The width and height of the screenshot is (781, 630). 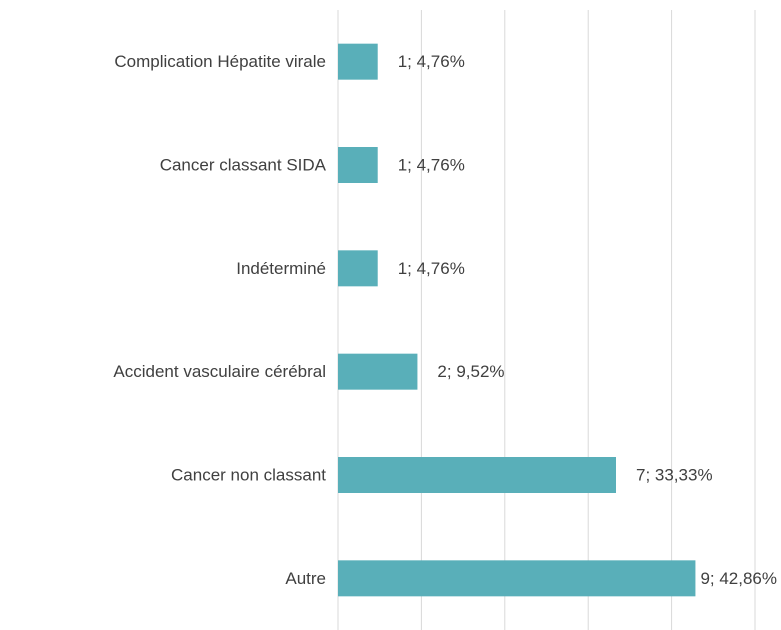 What do you see at coordinates (738, 578) in the screenshot?
I see `data-label: 9; 42,86%` at bounding box center [738, 578].